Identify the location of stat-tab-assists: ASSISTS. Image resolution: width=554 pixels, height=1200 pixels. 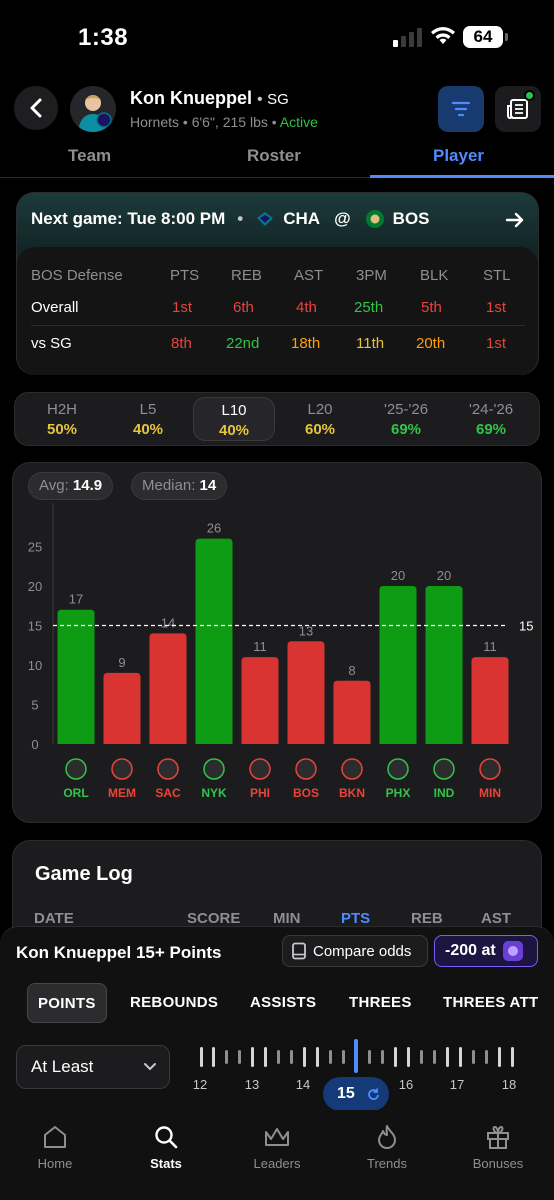
(283, 1002).